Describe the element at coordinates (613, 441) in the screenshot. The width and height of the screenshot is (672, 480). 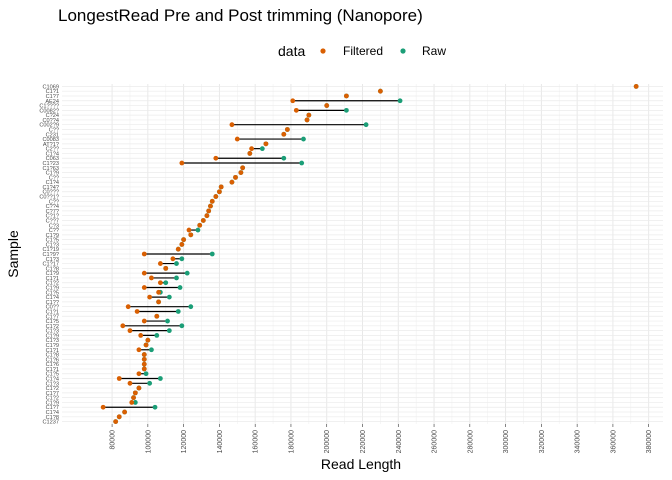
I see `x-tick-label: 360000` at that location.